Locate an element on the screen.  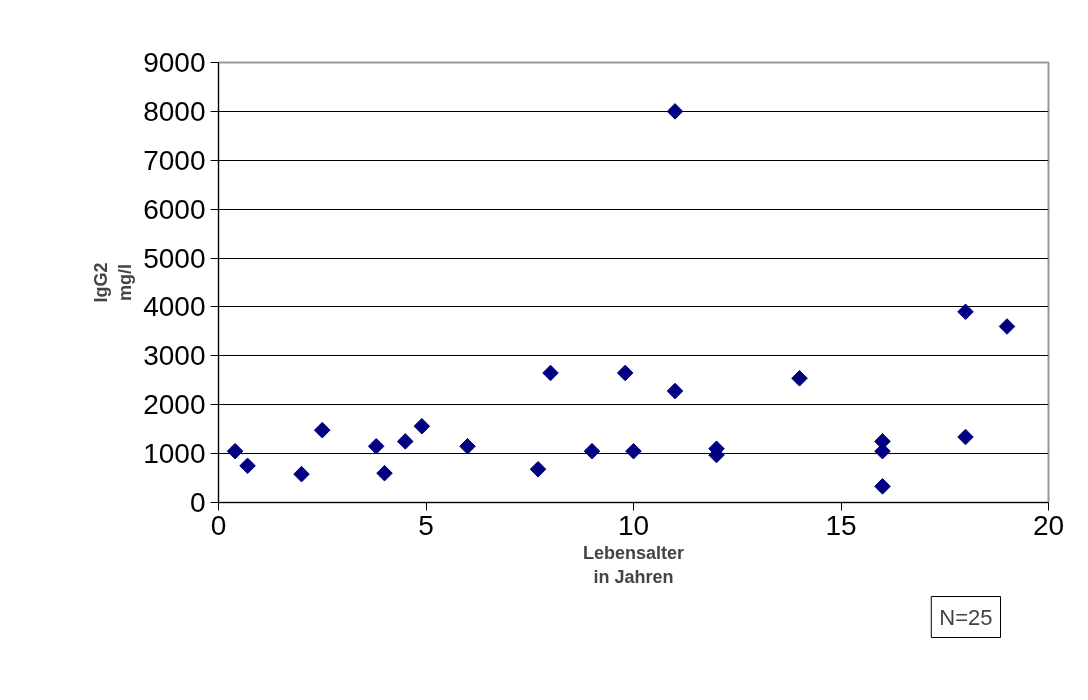
x-tick-label: 10 is located at coordinates (633, 525).